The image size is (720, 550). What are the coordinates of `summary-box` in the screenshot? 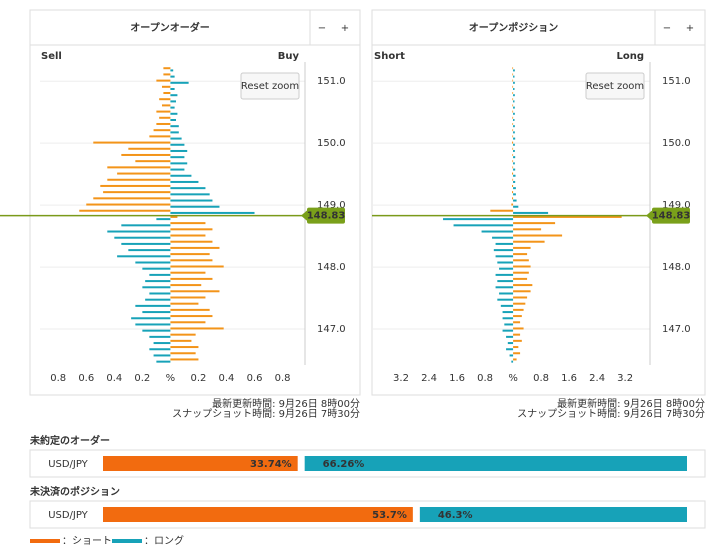 It's located at (367, 463).